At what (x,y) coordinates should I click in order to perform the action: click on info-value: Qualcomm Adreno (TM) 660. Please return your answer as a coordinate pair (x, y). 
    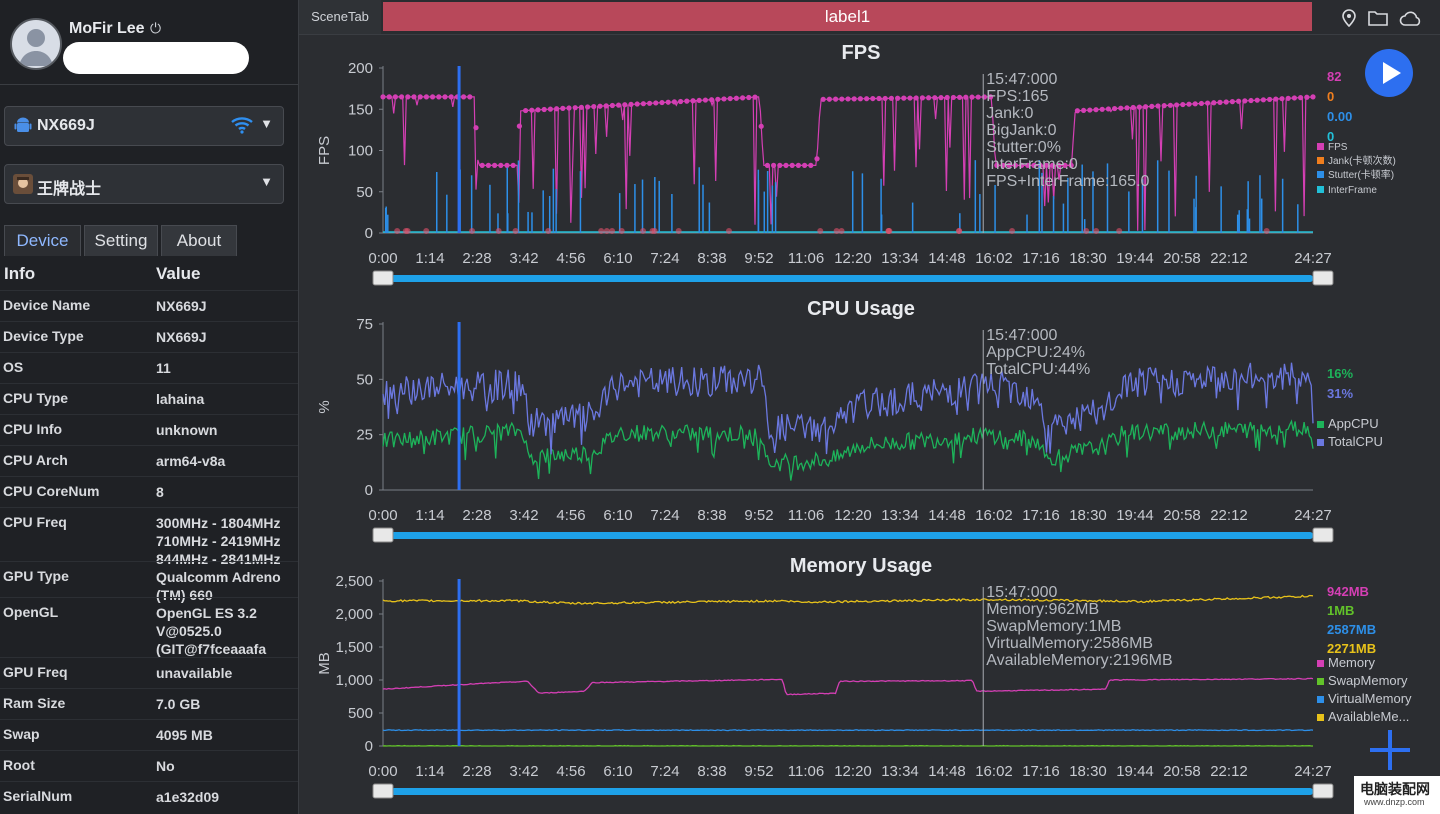
    Looking at the image, I should click on (218, 586).